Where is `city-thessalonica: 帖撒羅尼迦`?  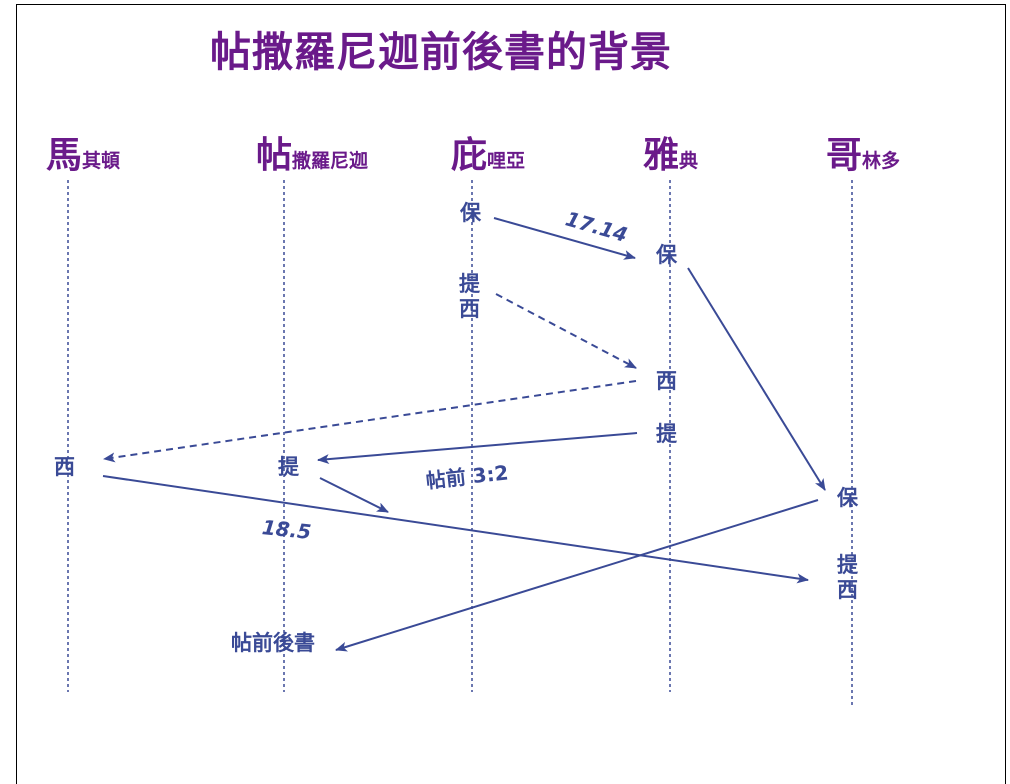
city-thessalonica: 帖撒羅尼迦 is located at coordinates (312, 152).